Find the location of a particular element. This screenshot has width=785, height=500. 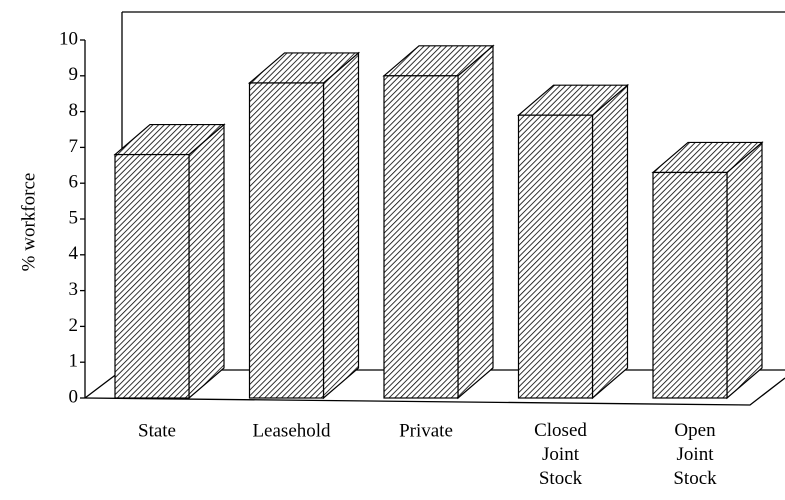

y-tick-label: 6 is located at coordinates (74, 182).